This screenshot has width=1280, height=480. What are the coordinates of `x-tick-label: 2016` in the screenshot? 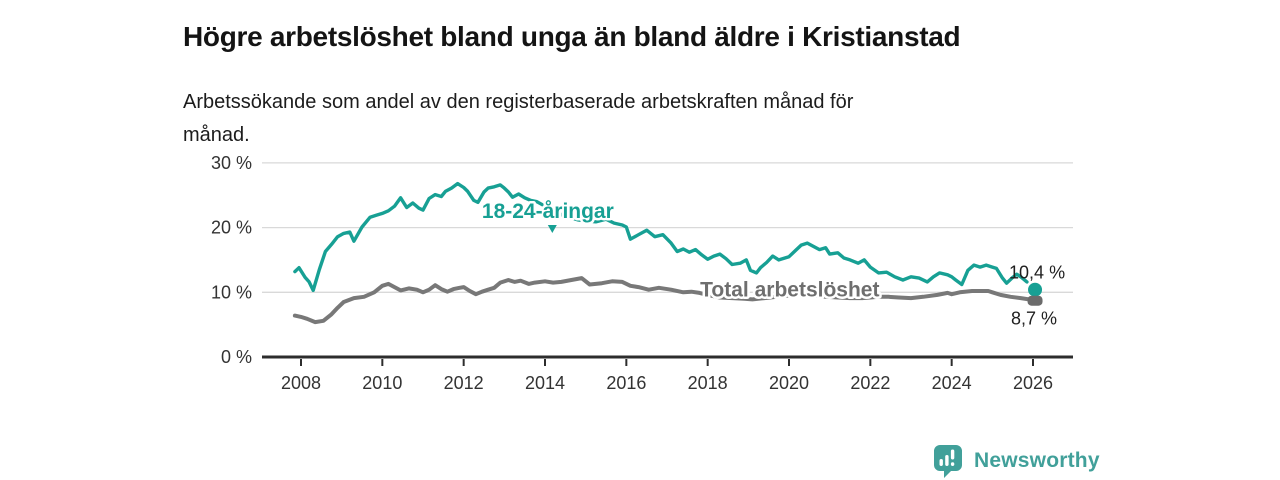 It's located at (626, 383).